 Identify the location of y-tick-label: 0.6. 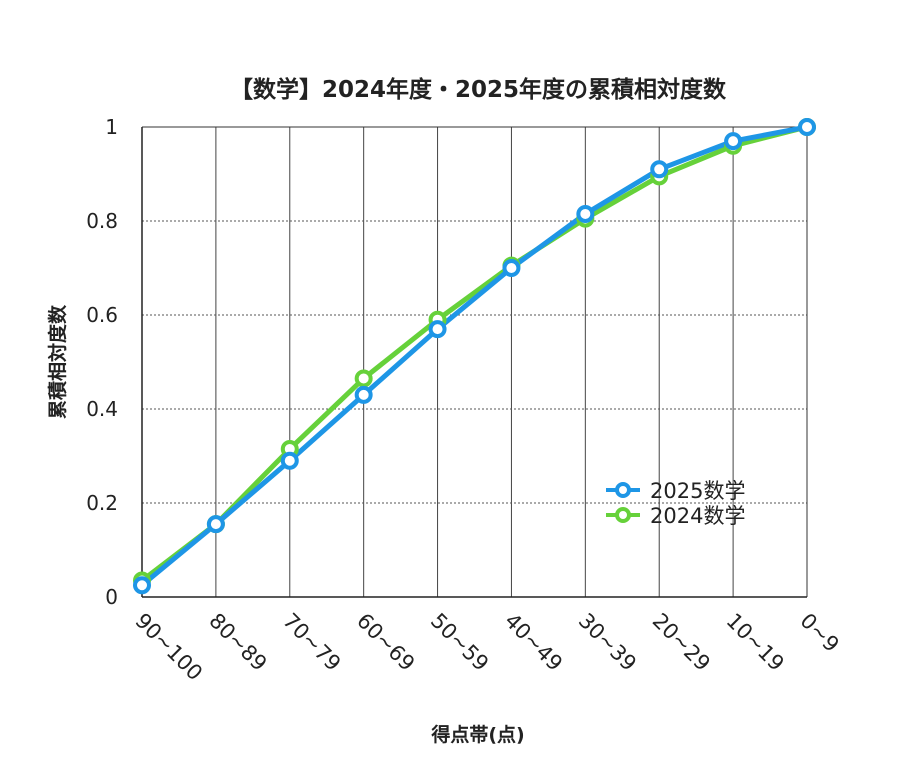
(102, 315).